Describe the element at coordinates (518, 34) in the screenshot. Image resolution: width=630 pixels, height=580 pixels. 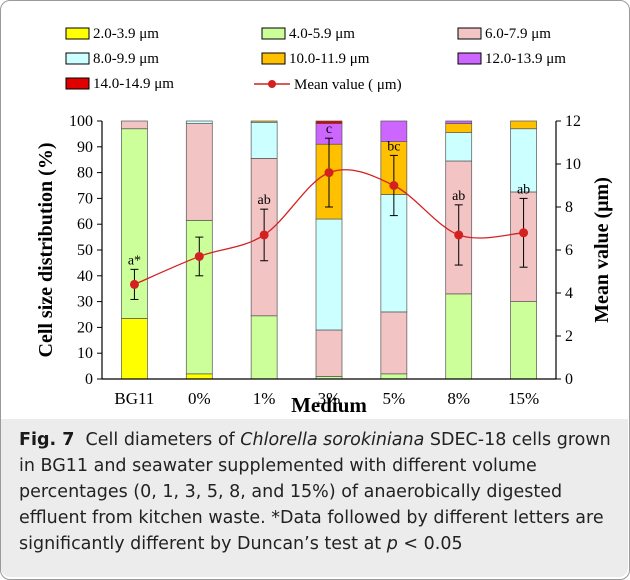
I see `legend-label-2: 6.0-7.9 μm` at that location.